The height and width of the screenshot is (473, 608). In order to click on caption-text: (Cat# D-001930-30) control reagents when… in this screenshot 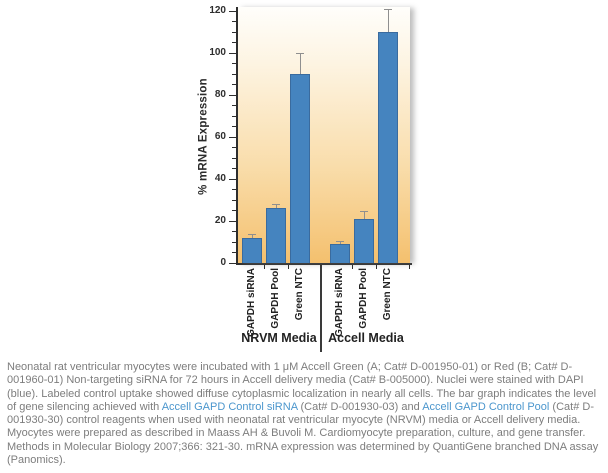, I will do `click(303, 433)`.